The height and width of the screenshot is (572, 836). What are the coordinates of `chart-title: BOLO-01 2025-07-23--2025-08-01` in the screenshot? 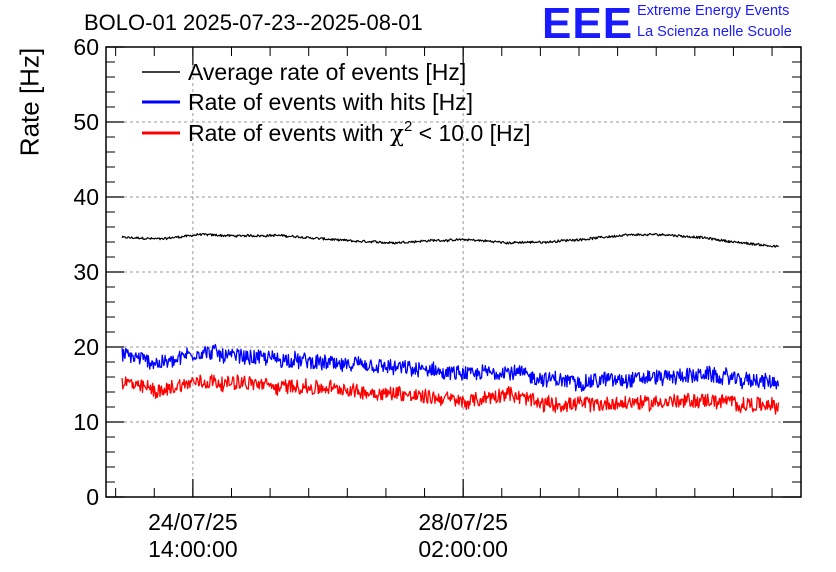 It's located at (253, 22).